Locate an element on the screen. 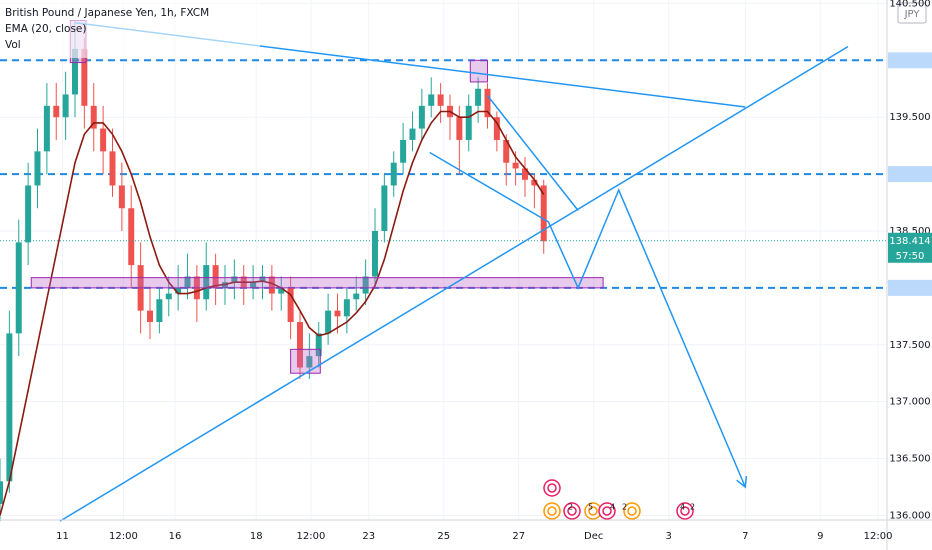  x-tick-label: 9 is located at coordinates (820, 536).